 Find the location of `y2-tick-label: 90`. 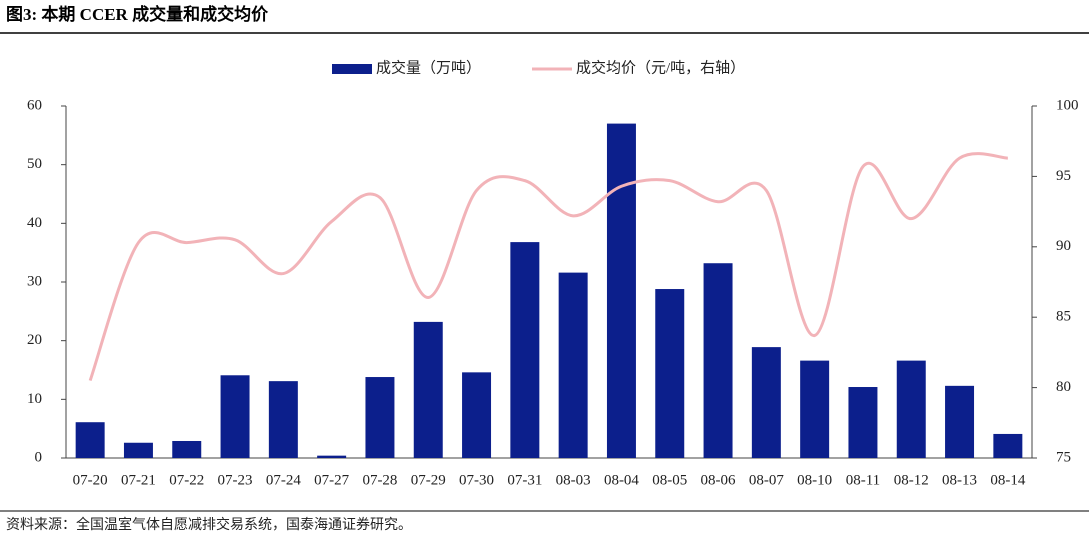

y2-tick-label: 90 is located at coordinates (1063, 246).